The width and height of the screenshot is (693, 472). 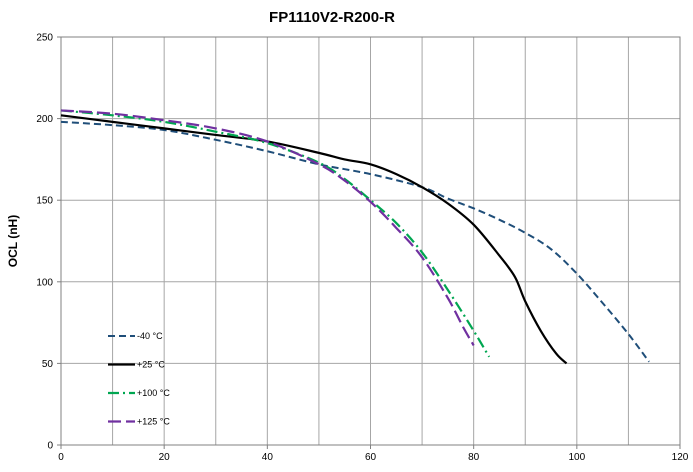 I want to click on chart-title: FP1110V2-R200-R, so click(x=332, y=17).